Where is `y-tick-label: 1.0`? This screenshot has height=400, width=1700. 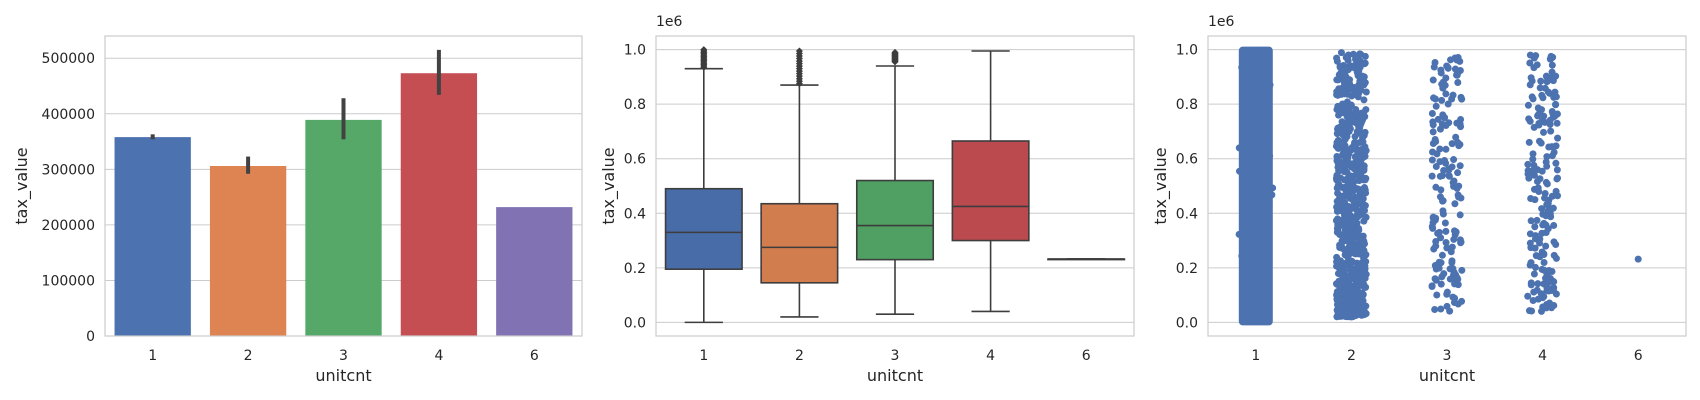
y-tick-label: 1.0 is located at coordinates (635, 51).